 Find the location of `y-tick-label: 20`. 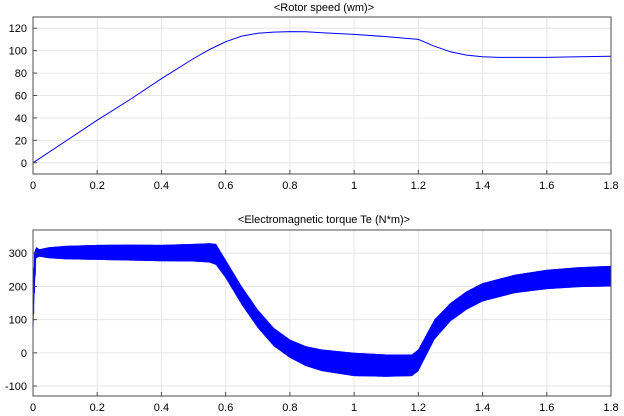

y-tick-label: 20 is located at coordinates (21, 141).